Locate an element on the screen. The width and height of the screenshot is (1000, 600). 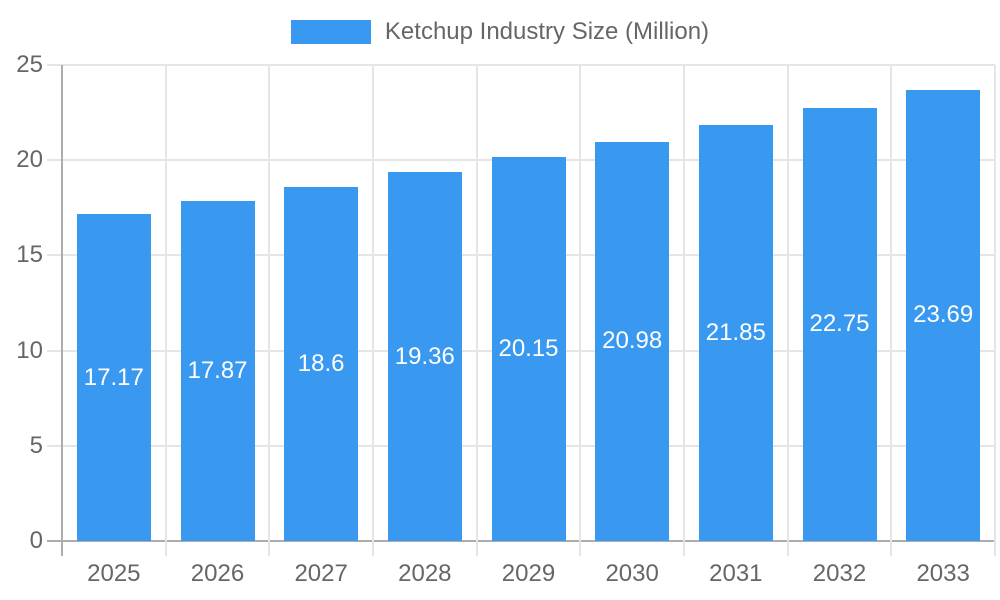
bar-value-label: 23.69 is located at coordinates (943, 315).